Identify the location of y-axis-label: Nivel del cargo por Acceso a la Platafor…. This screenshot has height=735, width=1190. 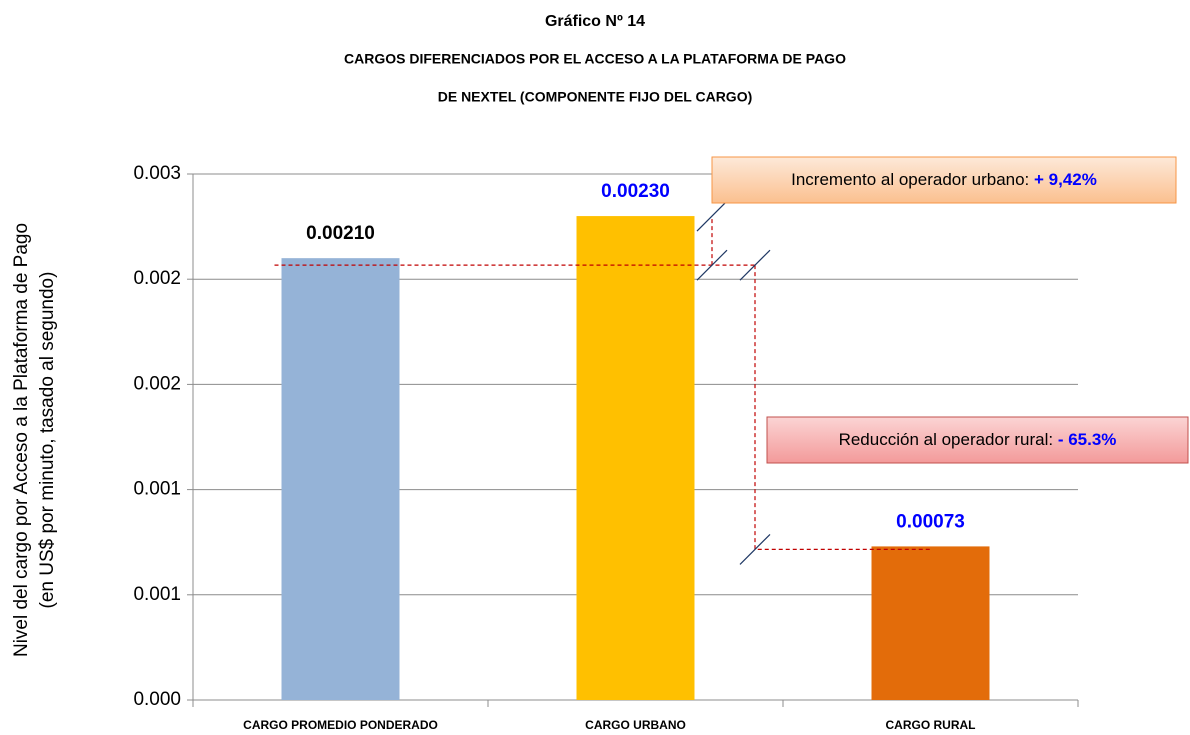
(21, 440).